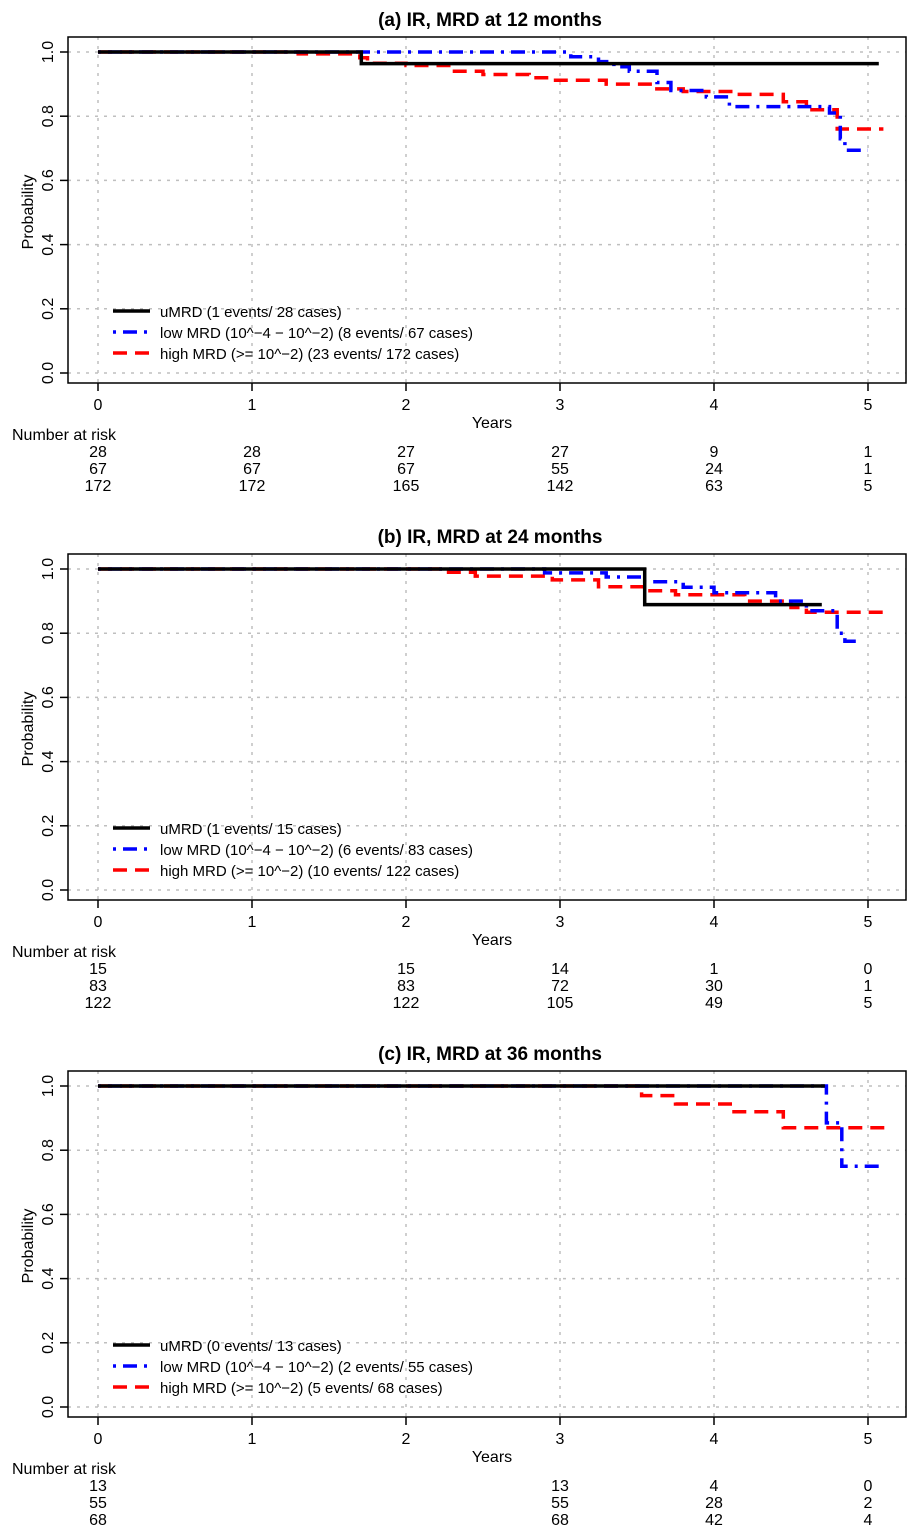 The height and width of the screenshot is (1531, 908). I want to click on risk-count: 2, so click(868, 1503).